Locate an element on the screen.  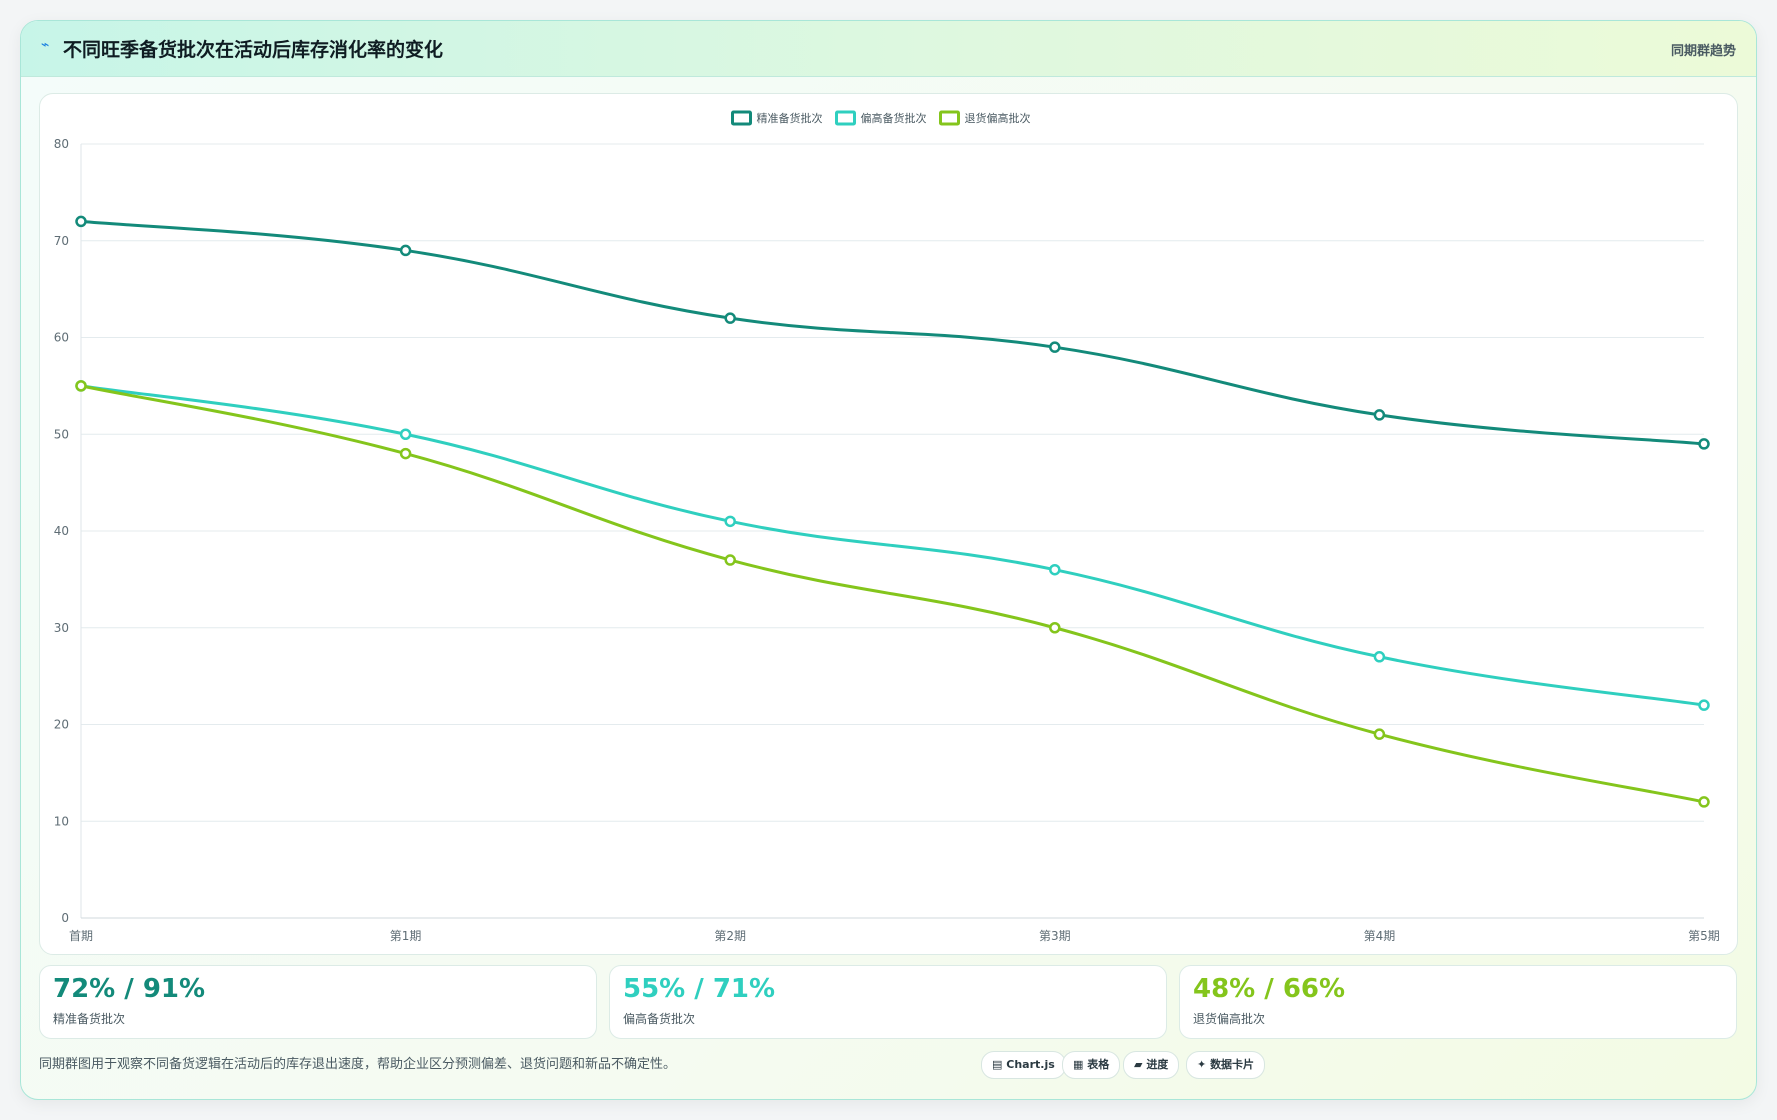
legend-label: 偏高备货批次 is located at coordinates (894, 118).